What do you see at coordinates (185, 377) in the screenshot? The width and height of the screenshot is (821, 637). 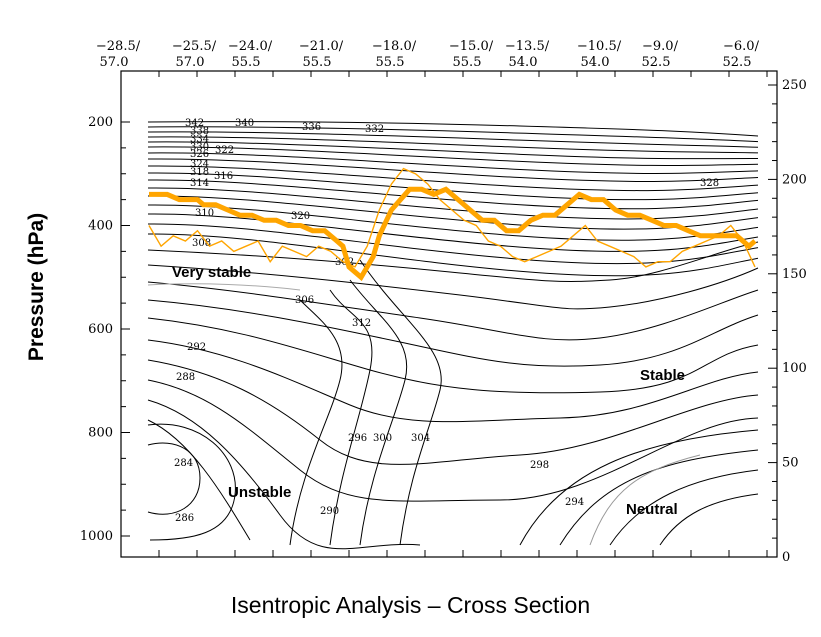 I see `contour-label: 288` at bounding box center [185, 377].